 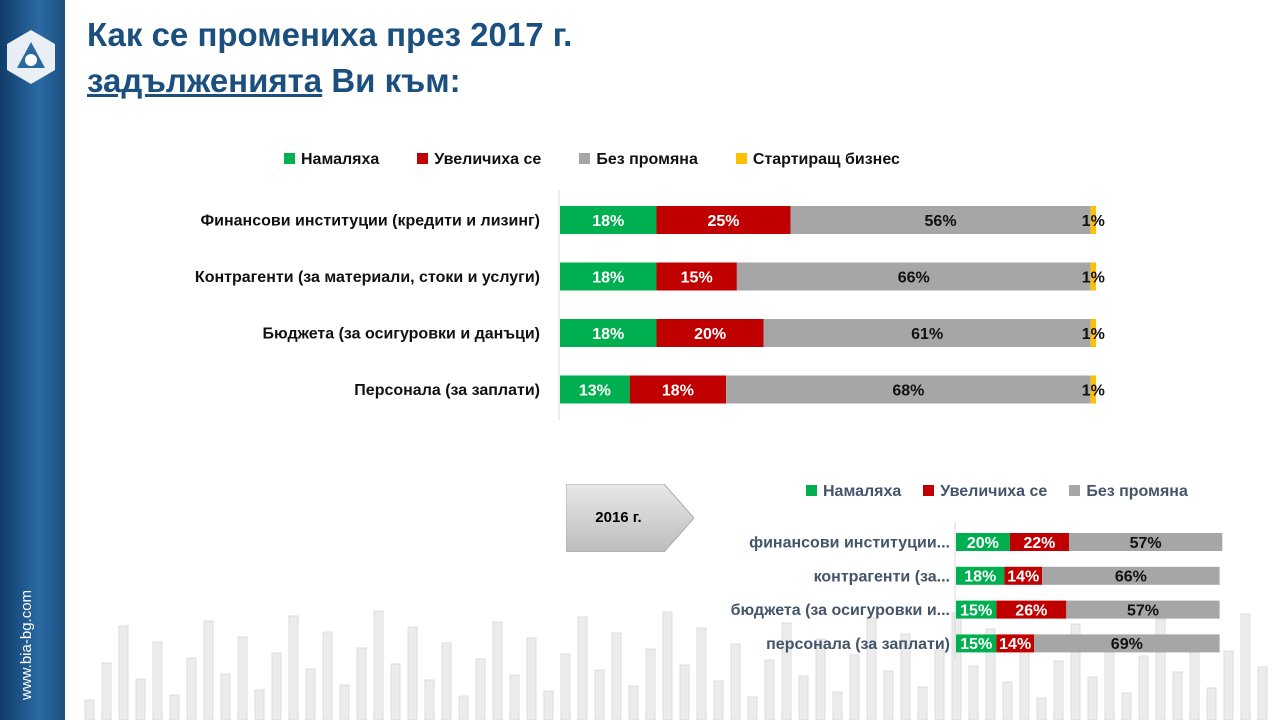 I want to click on data-label: 25%, so click(x=723, y=221).